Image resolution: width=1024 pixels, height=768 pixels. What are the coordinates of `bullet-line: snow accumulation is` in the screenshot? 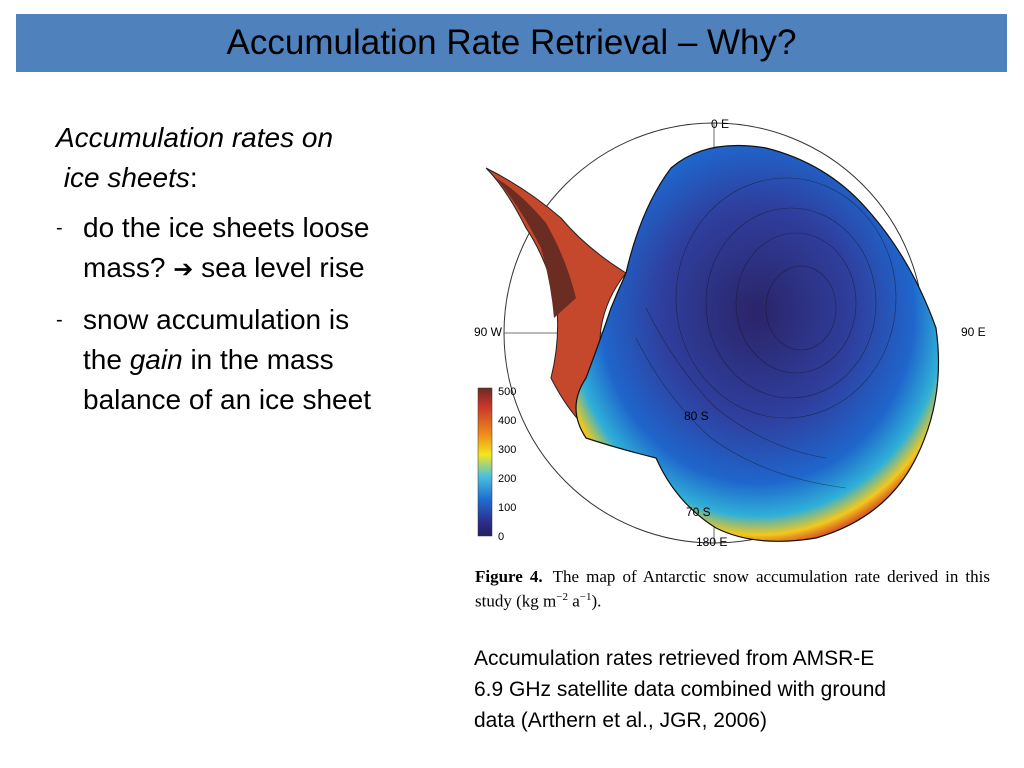 It's located at (216, 319).